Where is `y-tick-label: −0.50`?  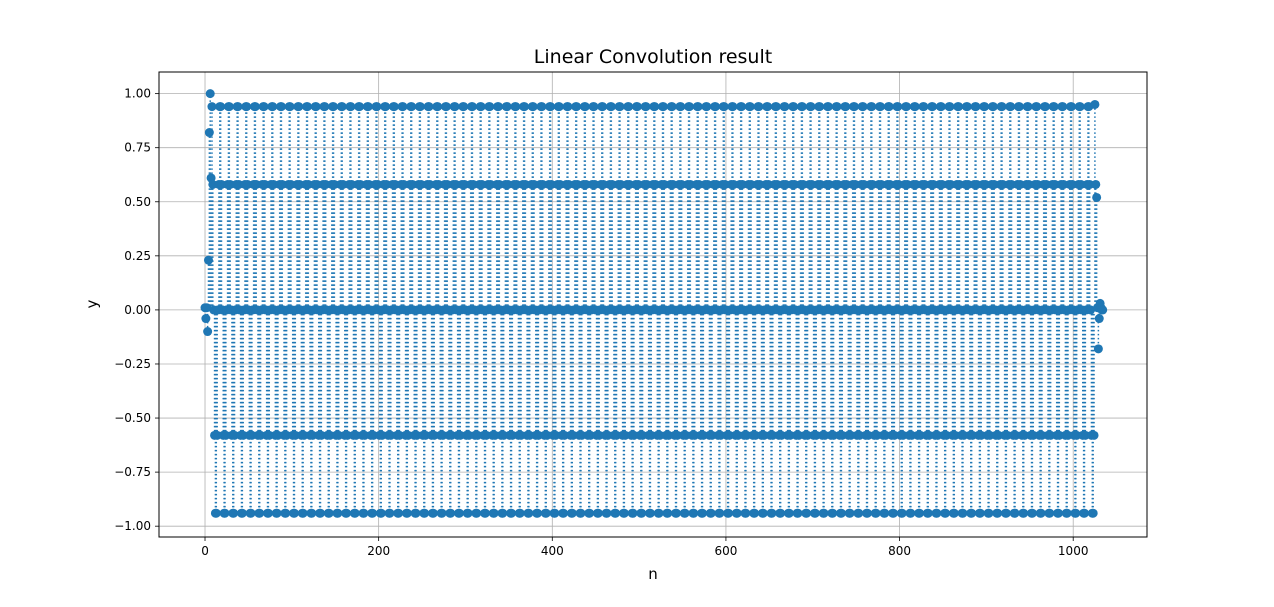 y-tick-label: −0.50 is located at coordinates (132, 418).